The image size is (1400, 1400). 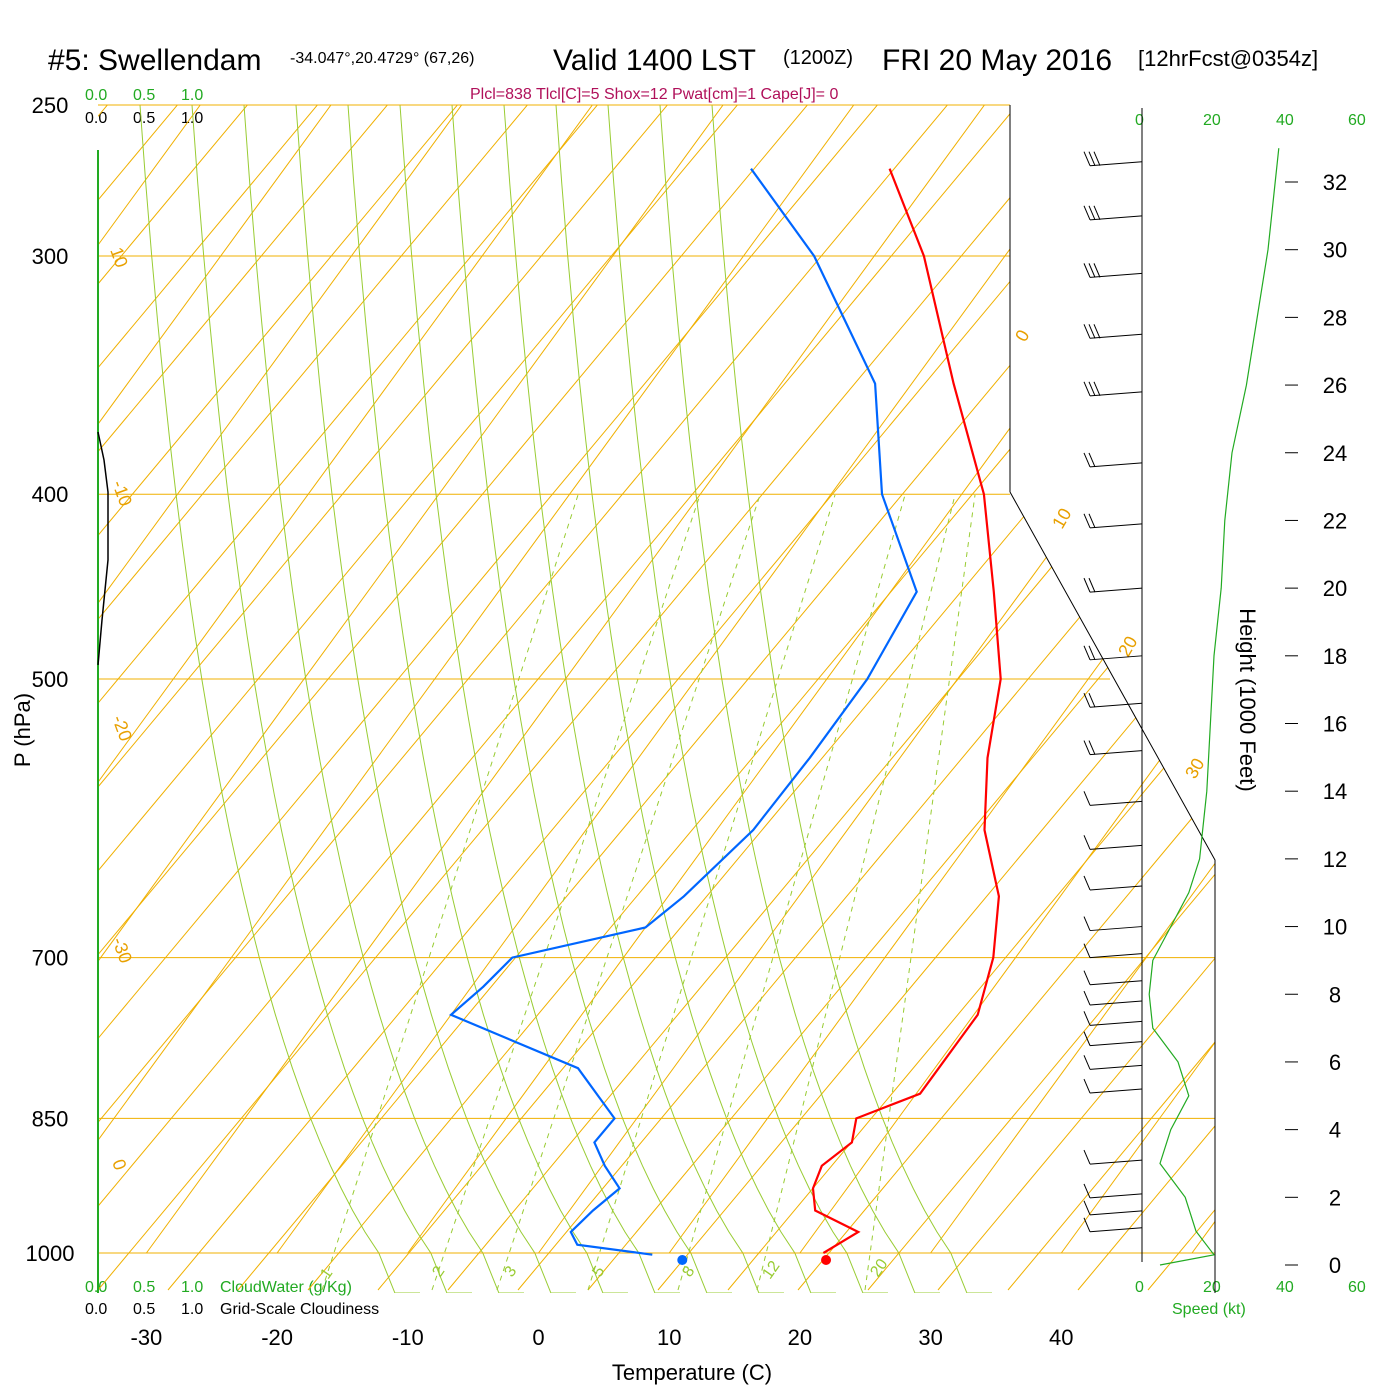 I want to click on forecast-info: [12hrFcst@0354z], so click(x=1228, y=58).